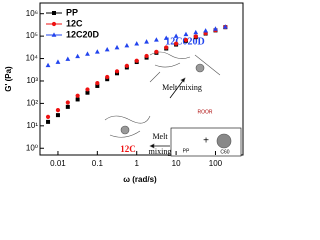 The width and height of the screenshot is (320, 240). What do you see at coordinates (74, 23) in the screenshot?
I see `legend-label: 12C` at bounding box center [74, 23].